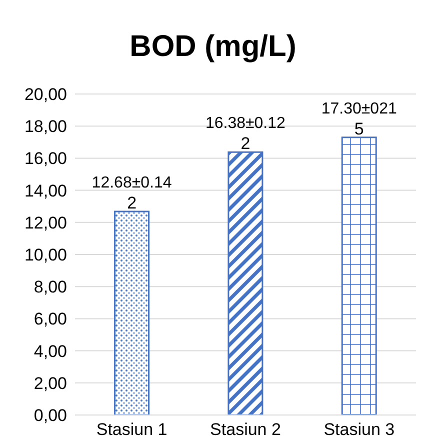 The width and height of the screenshot is (426, 445). What do you see at coordinates (359, 109) in the screenshot?
I see `data-label: 17.30±021` at bounding box center [359, 109].